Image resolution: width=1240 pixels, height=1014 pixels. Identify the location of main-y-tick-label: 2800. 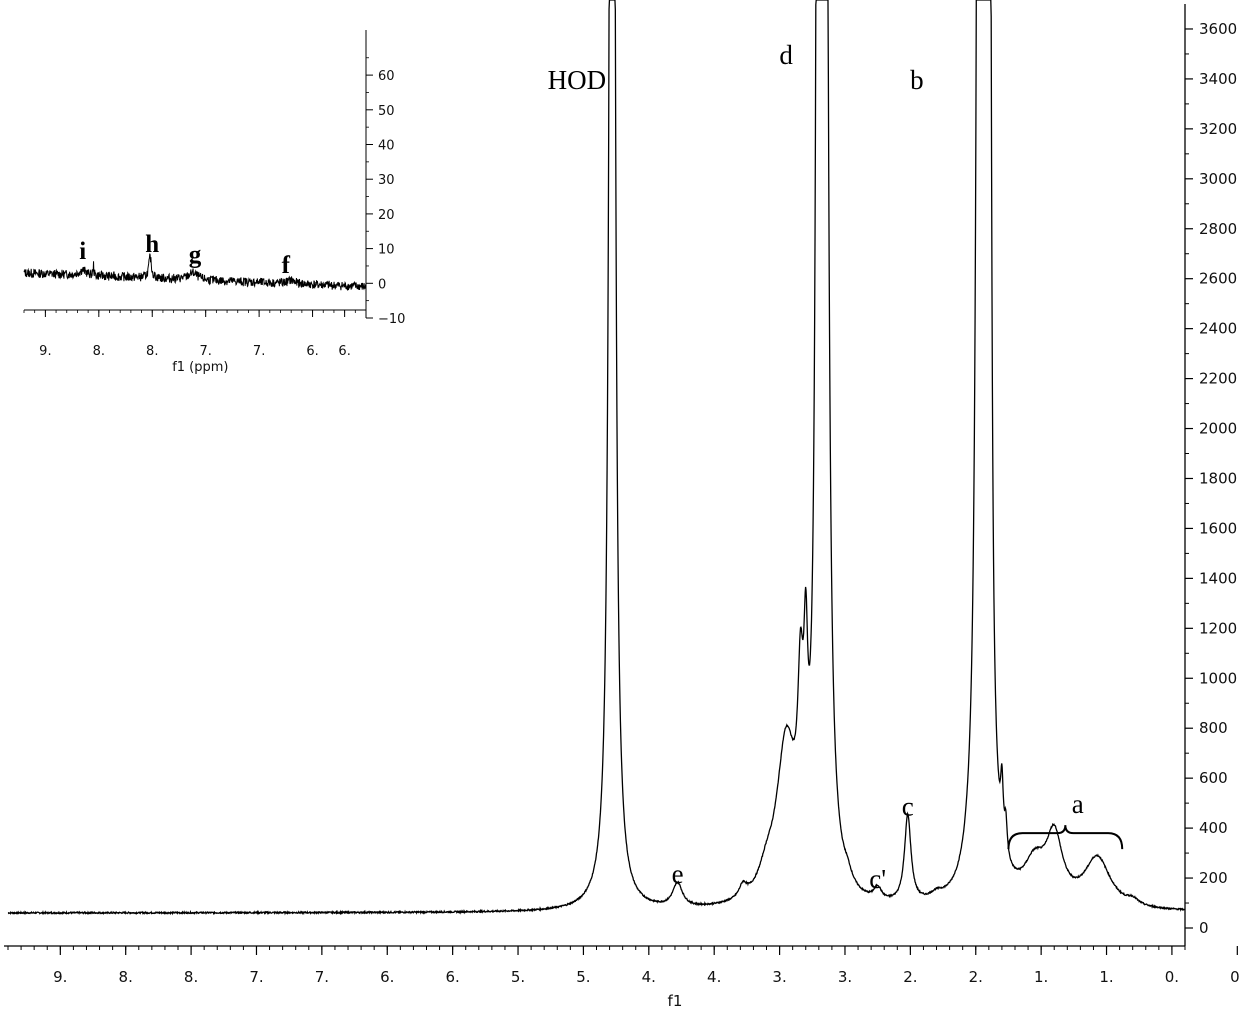
(1218, 229).